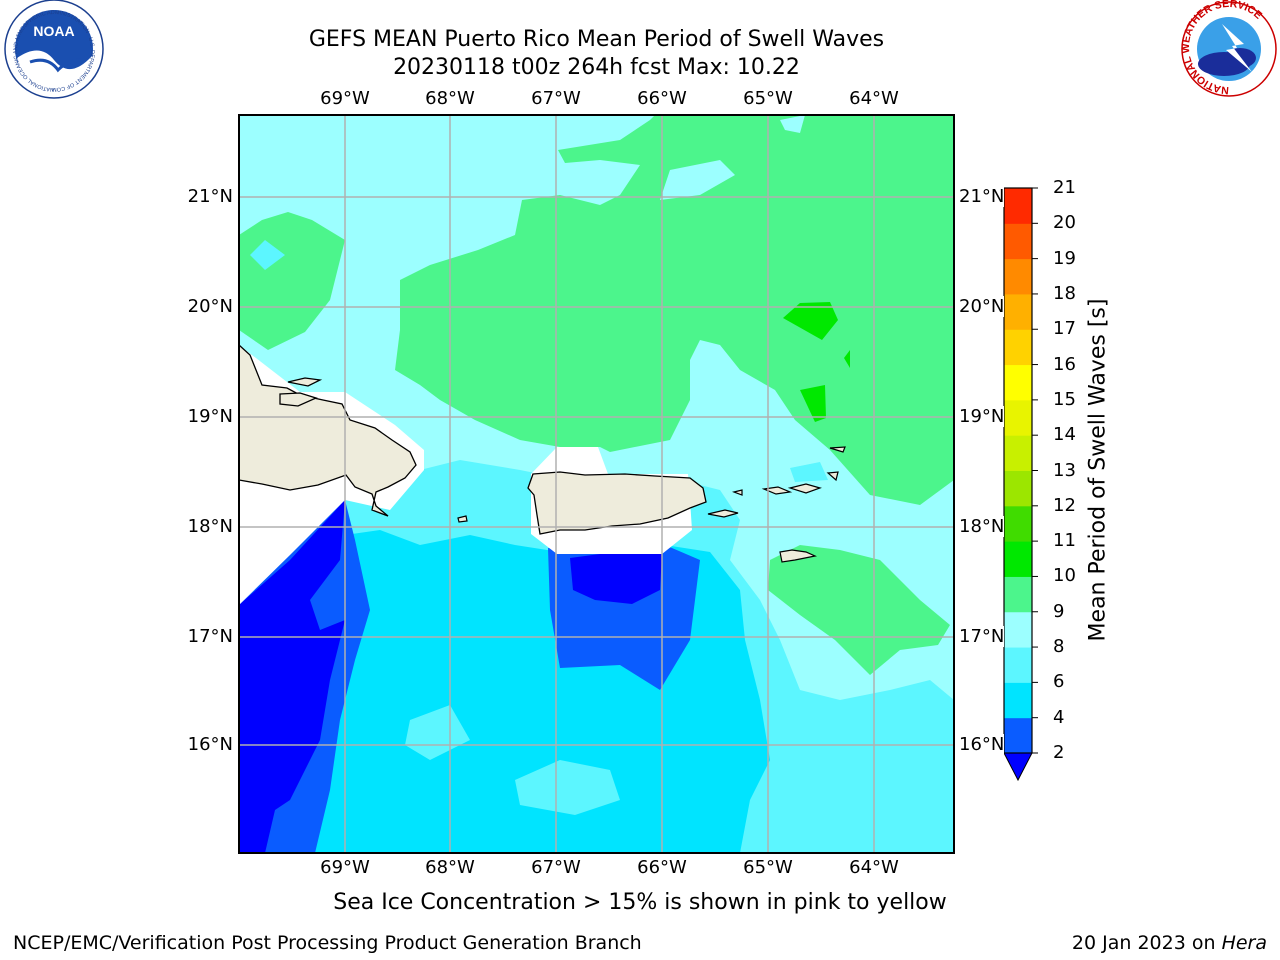 This screenshot has width=1280, height=960. I want to click on lon-label-bottom-68w: 68°W, so click(450, 867).